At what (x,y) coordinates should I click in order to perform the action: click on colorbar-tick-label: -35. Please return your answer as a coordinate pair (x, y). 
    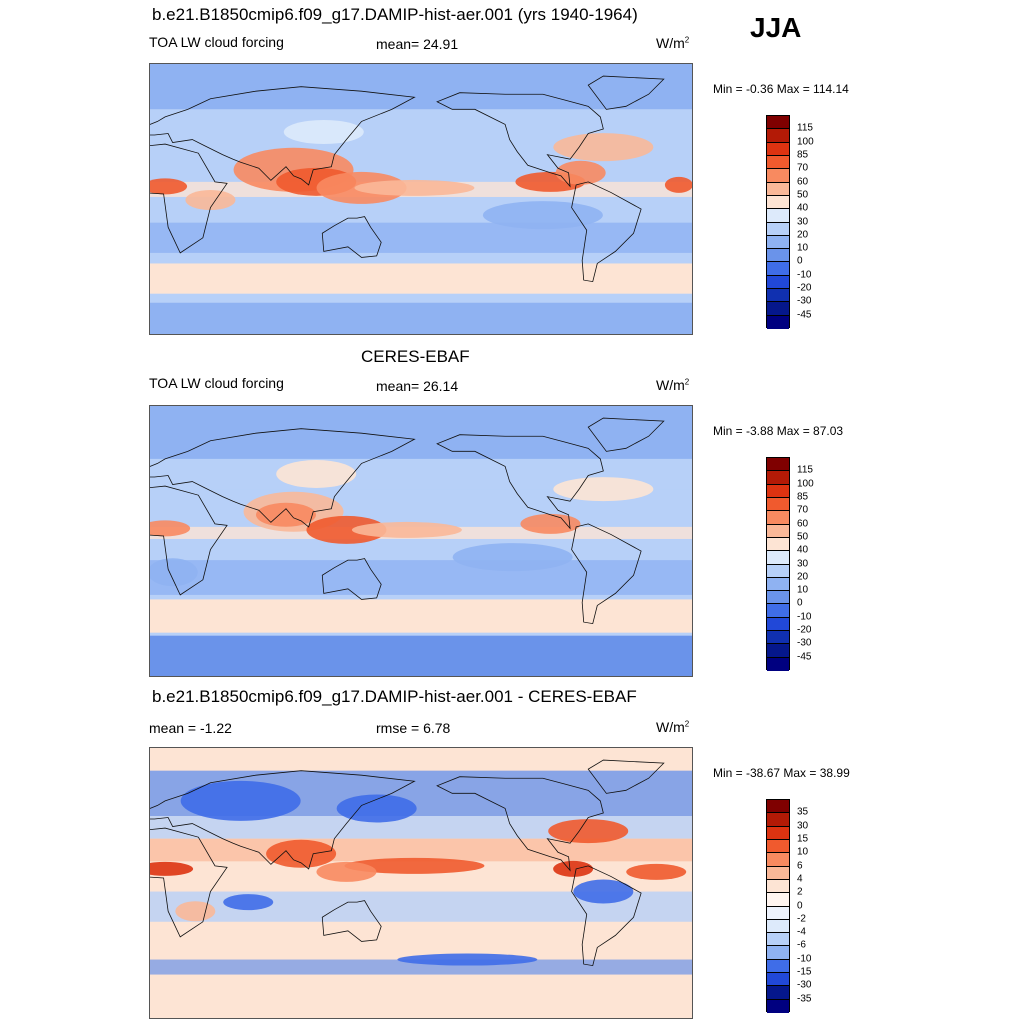
    Looking at the image, I should click on (804, 999).